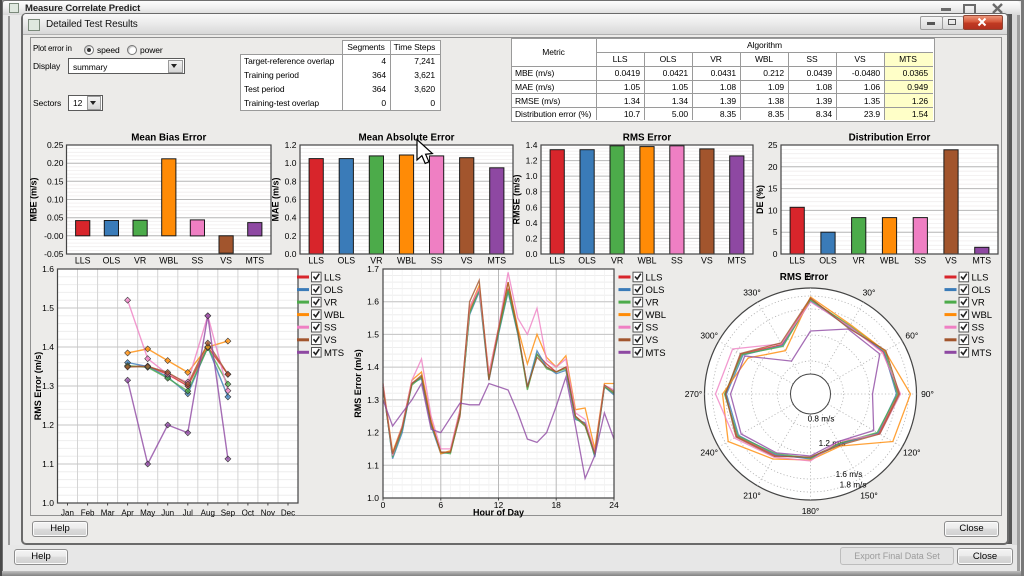 This screenshot has height=576, width=1024. I want to click on svg-text: Nov, so click(268, 513).